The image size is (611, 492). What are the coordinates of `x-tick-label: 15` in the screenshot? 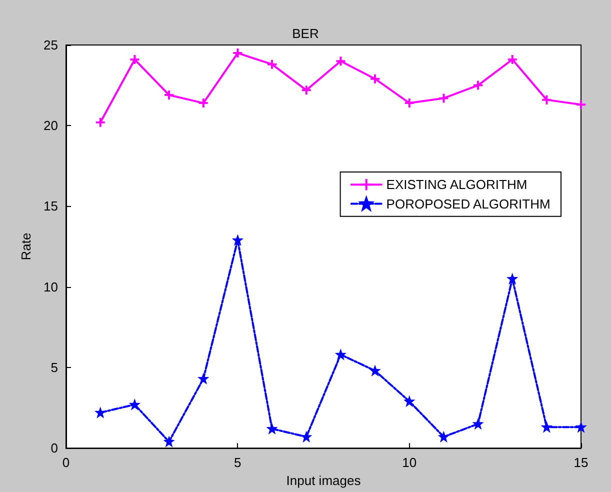 It's located at (581, 462).